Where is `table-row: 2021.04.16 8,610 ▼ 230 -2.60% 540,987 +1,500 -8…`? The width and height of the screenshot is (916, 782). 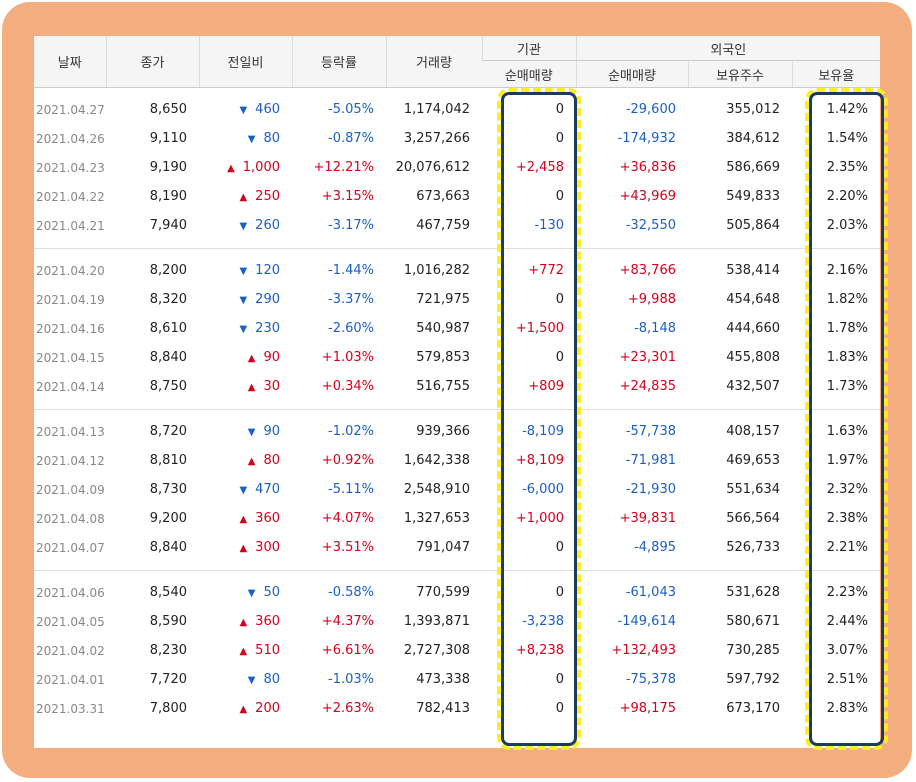
table-row: 2021.04.16 8,610 ▼ 230 -2.60% 540,987 +1,500 -8… is located at coordinates (457, 328).